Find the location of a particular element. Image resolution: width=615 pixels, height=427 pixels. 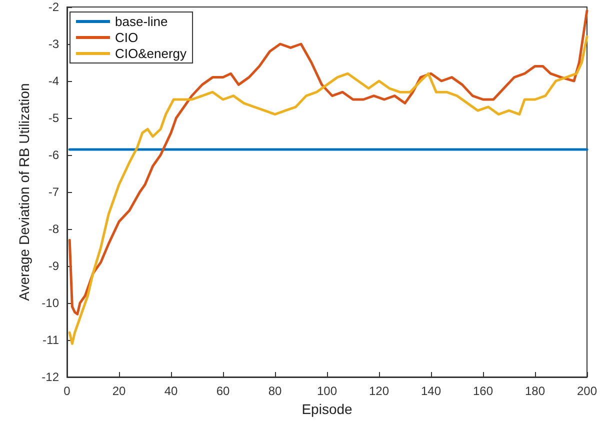

legend-label: CIO&energy is located at coordinates (151, 53).